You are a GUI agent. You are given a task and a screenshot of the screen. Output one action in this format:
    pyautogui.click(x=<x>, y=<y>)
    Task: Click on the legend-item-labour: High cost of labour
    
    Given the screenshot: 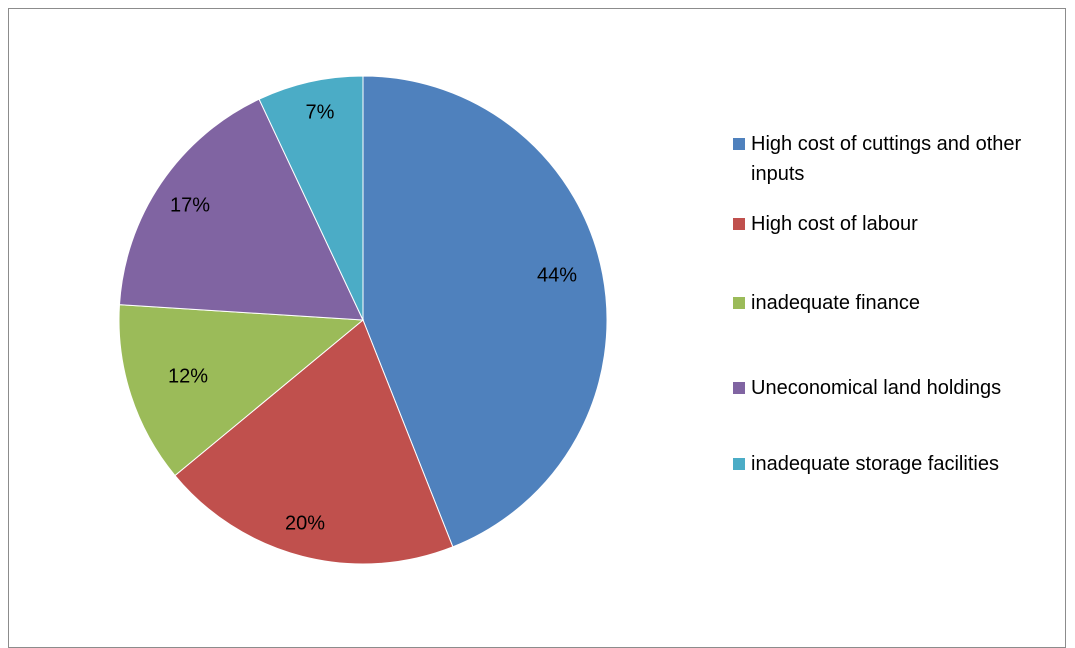 What is the action you would take?
    pyautogui.click(x=897, y=224)
    